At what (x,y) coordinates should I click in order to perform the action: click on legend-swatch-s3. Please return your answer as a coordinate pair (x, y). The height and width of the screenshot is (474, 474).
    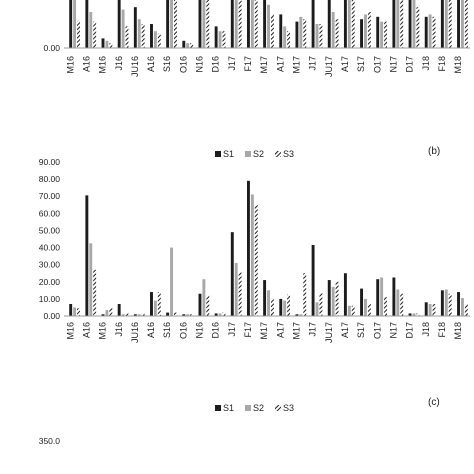
    Looking at the image, I should click on (278, 408).